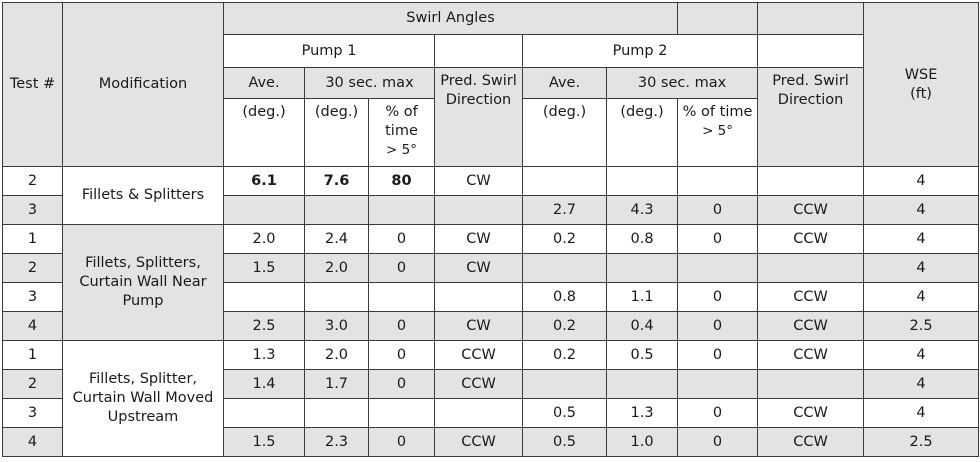  What do you see at coordinates (264, 355) in the screenshot?
I see `cell-p1-ave: 1.3` at bounding box center [264, 355].